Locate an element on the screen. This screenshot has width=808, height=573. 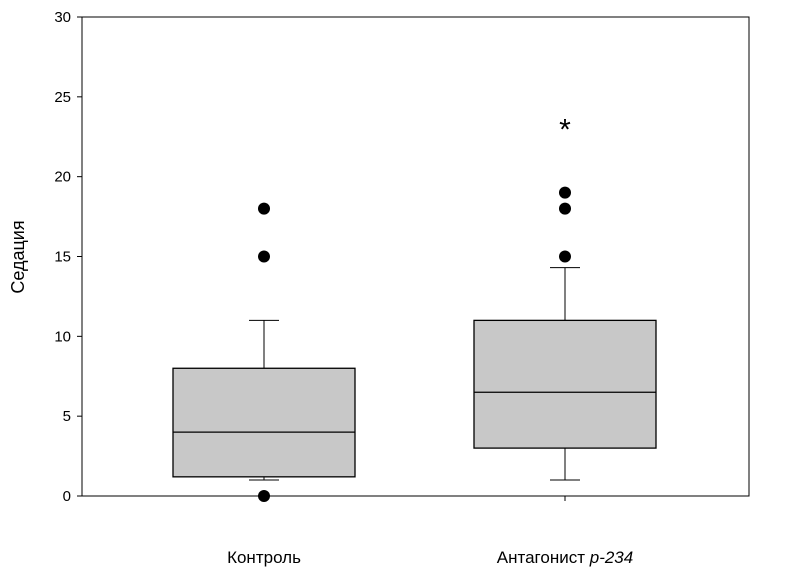
y-tick-label: 30 is located at coordinates (62, 17).